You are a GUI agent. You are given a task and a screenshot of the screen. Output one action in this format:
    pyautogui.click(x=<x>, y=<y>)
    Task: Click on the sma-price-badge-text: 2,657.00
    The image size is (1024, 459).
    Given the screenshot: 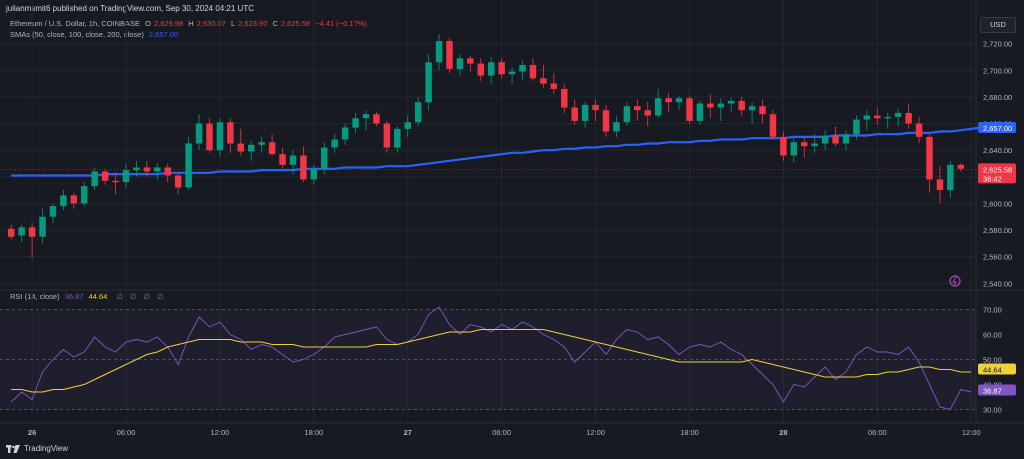 What is the action you would take?
    pyautogui.click(x=997, y=128)
    